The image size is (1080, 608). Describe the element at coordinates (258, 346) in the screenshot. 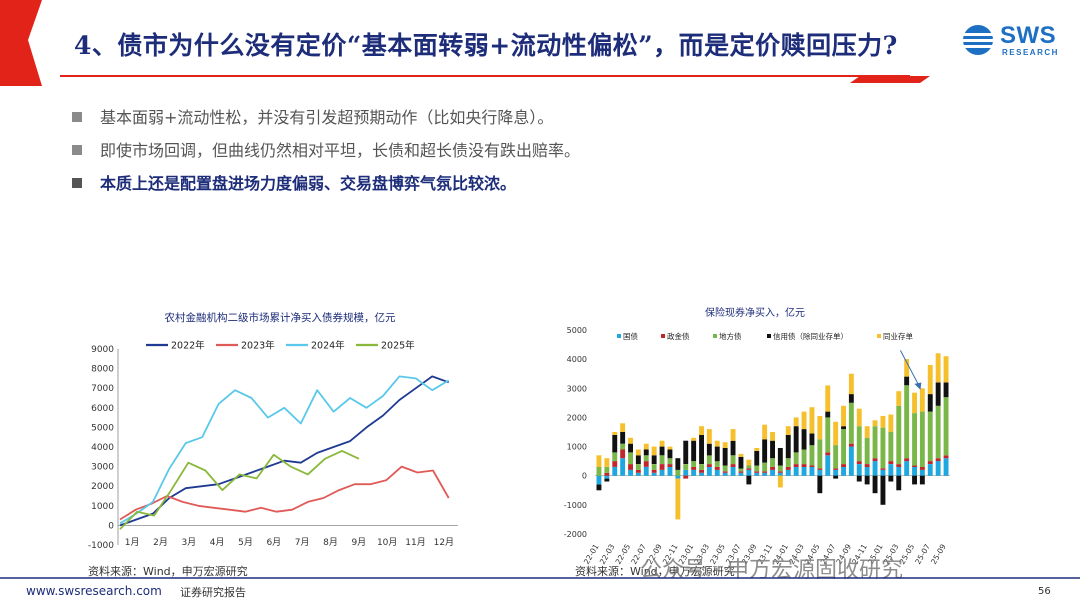

I see `legend-label: 2023年` at that location.